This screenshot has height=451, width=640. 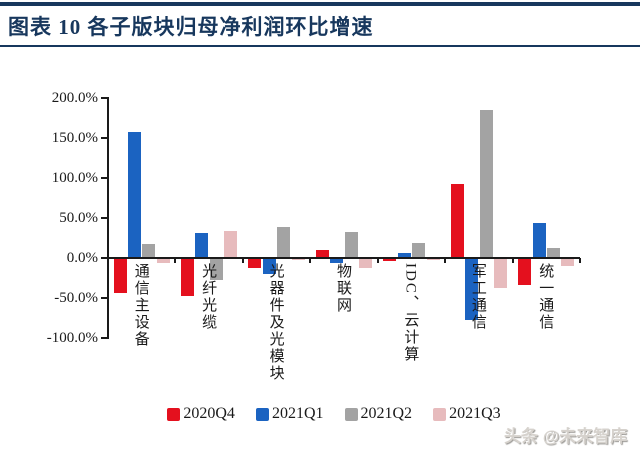 What do you see at coordinates (410, 313) in the screenshot?
I see `category-label-4: IDC、云计算` at bounding box center [410, 313].